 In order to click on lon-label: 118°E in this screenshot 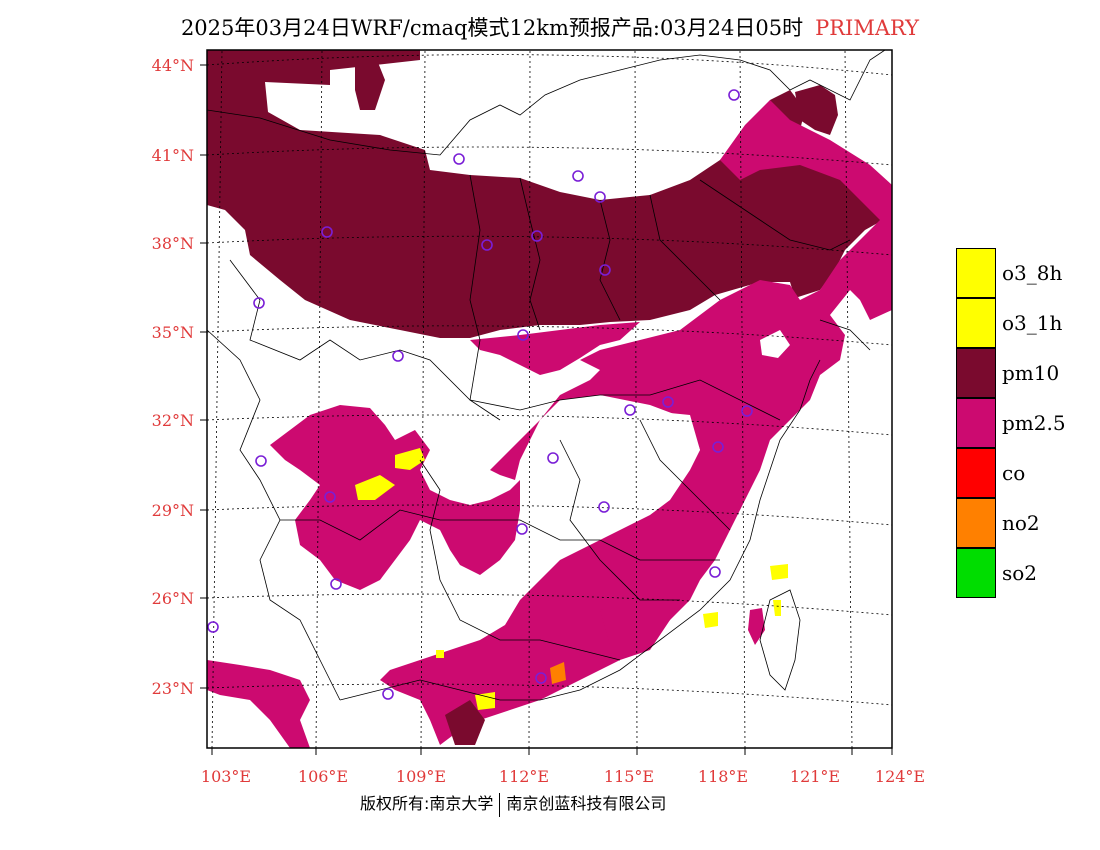, I will do `click(723, 776)`.